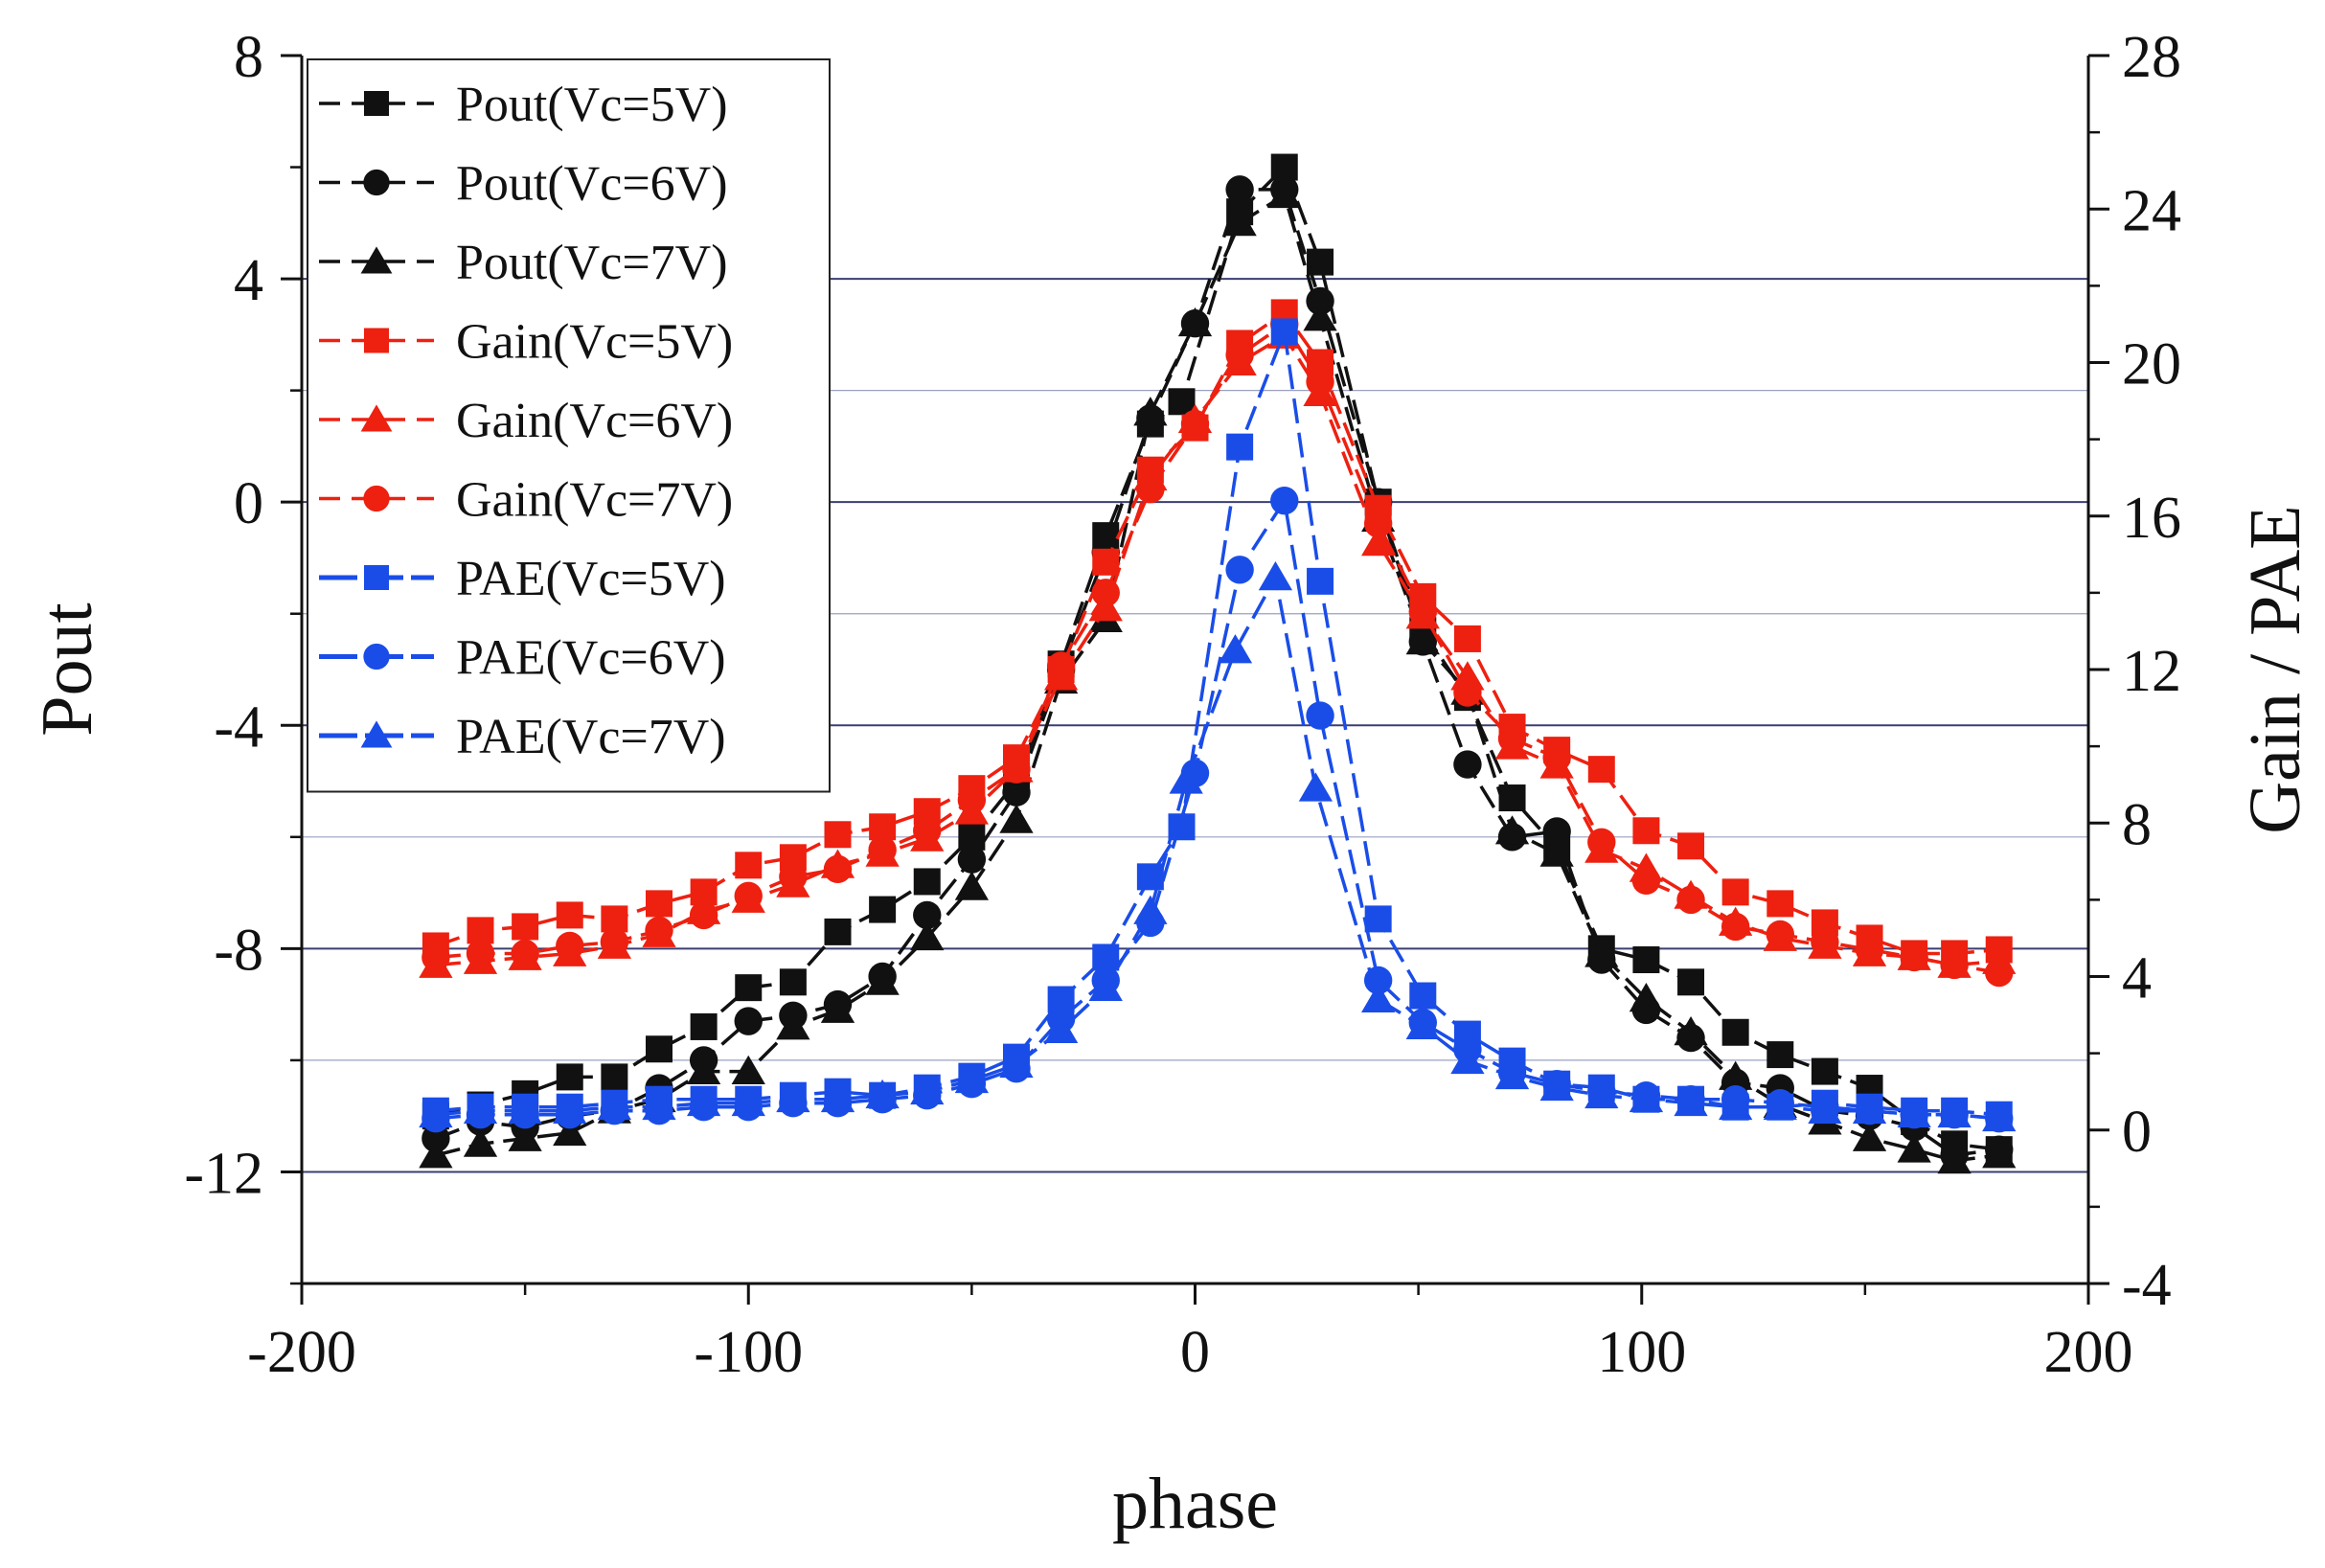 This screenshot has width=2325, height=1568. I want to click on x-axis-title: phase, so click(1195, 1504).